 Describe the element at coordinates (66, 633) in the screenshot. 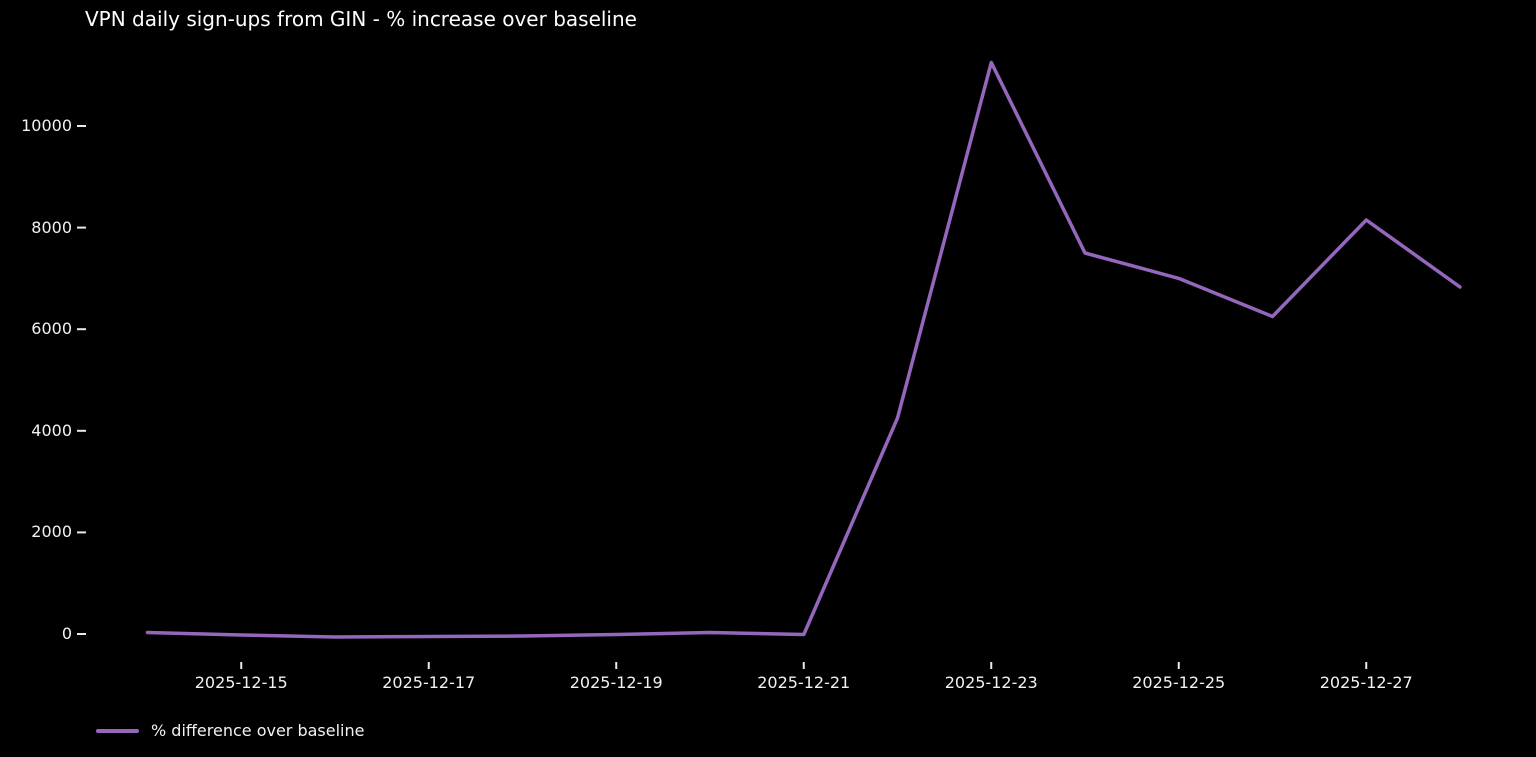

I see `y-tick-label: 0` at that location.